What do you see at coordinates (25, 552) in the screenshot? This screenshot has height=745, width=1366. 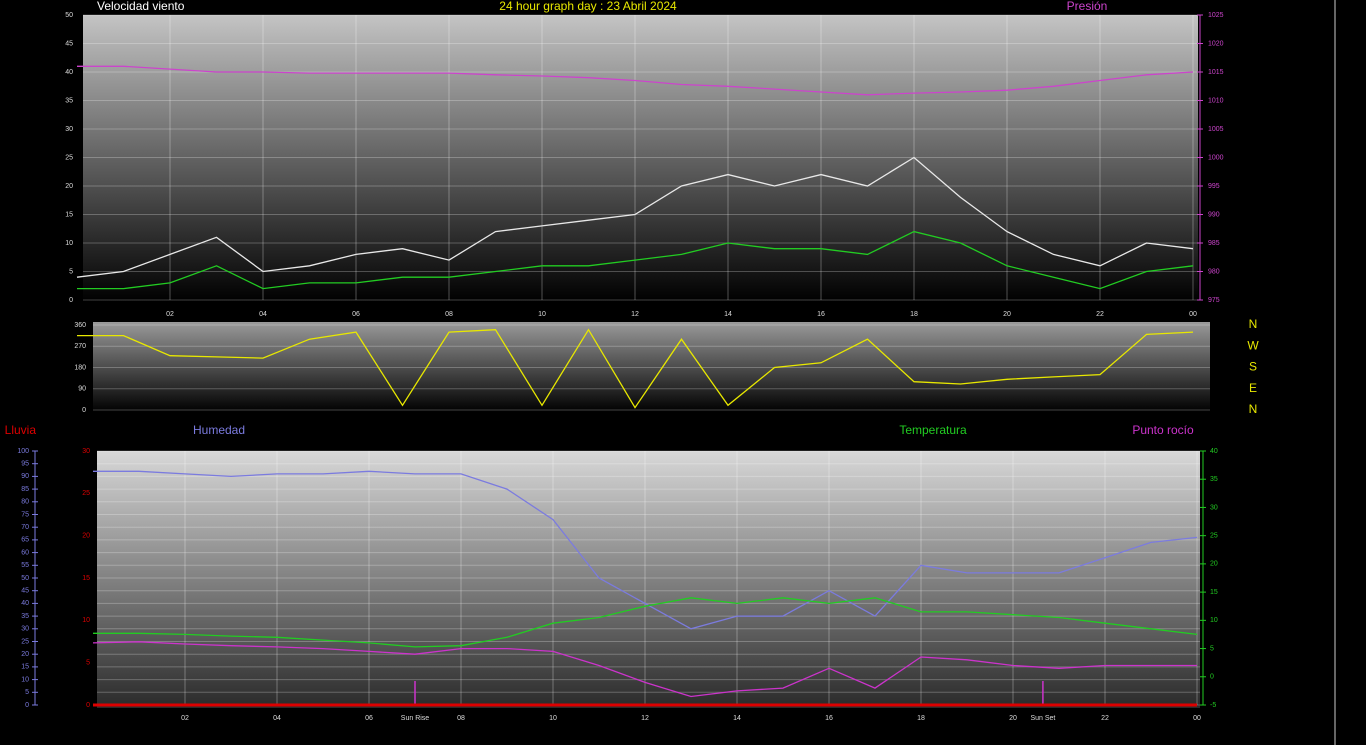 I see `y-tick-label: 60` at bounding box center [25, 552].